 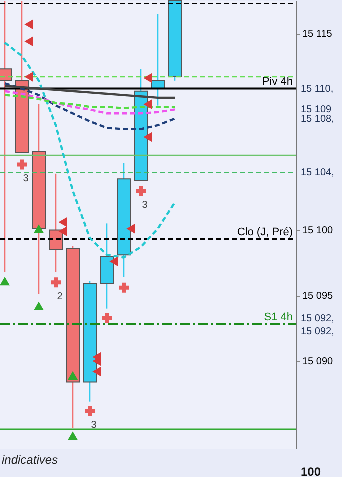 What do you see at coordinates (278, 318) in the screenshot?
I see `ref-line-label: S1 4h` at bounding box center [278, 318].